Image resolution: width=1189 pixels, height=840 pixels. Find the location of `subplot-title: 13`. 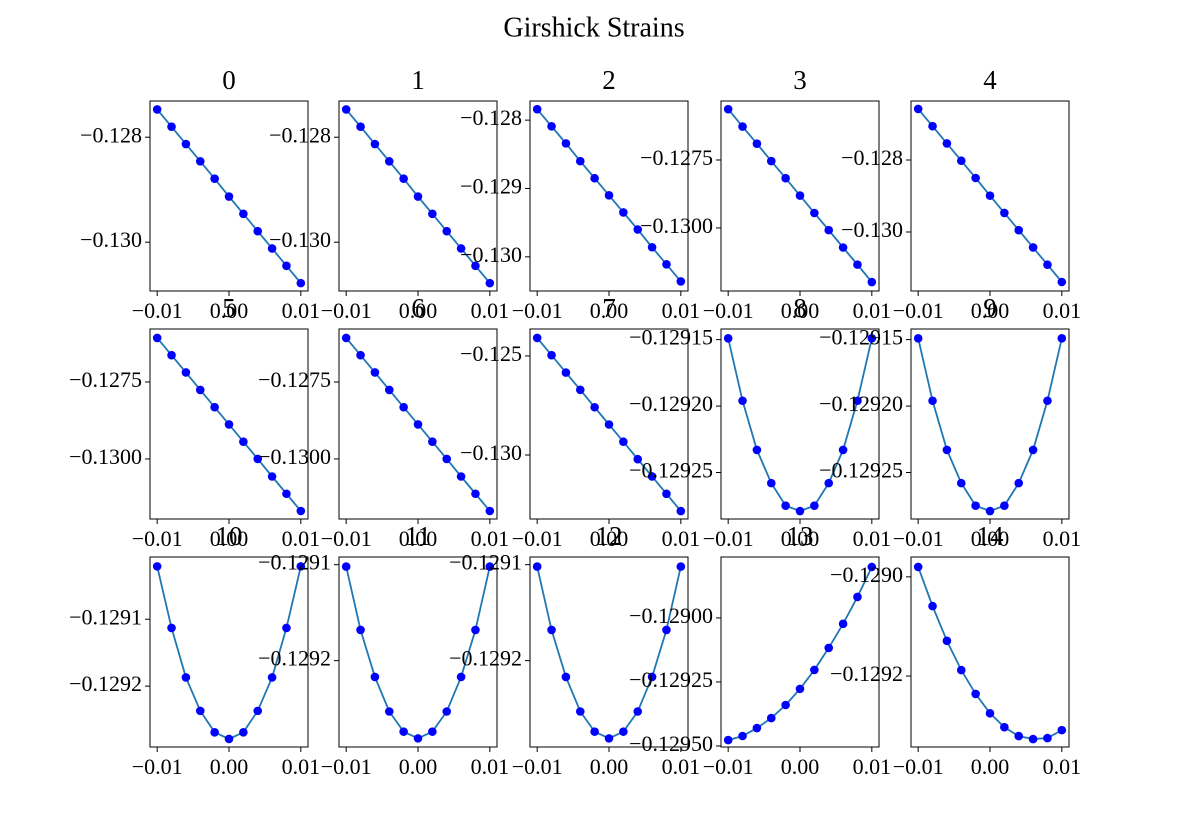

subplot-title: 13 is located at coordinates (800, 536).